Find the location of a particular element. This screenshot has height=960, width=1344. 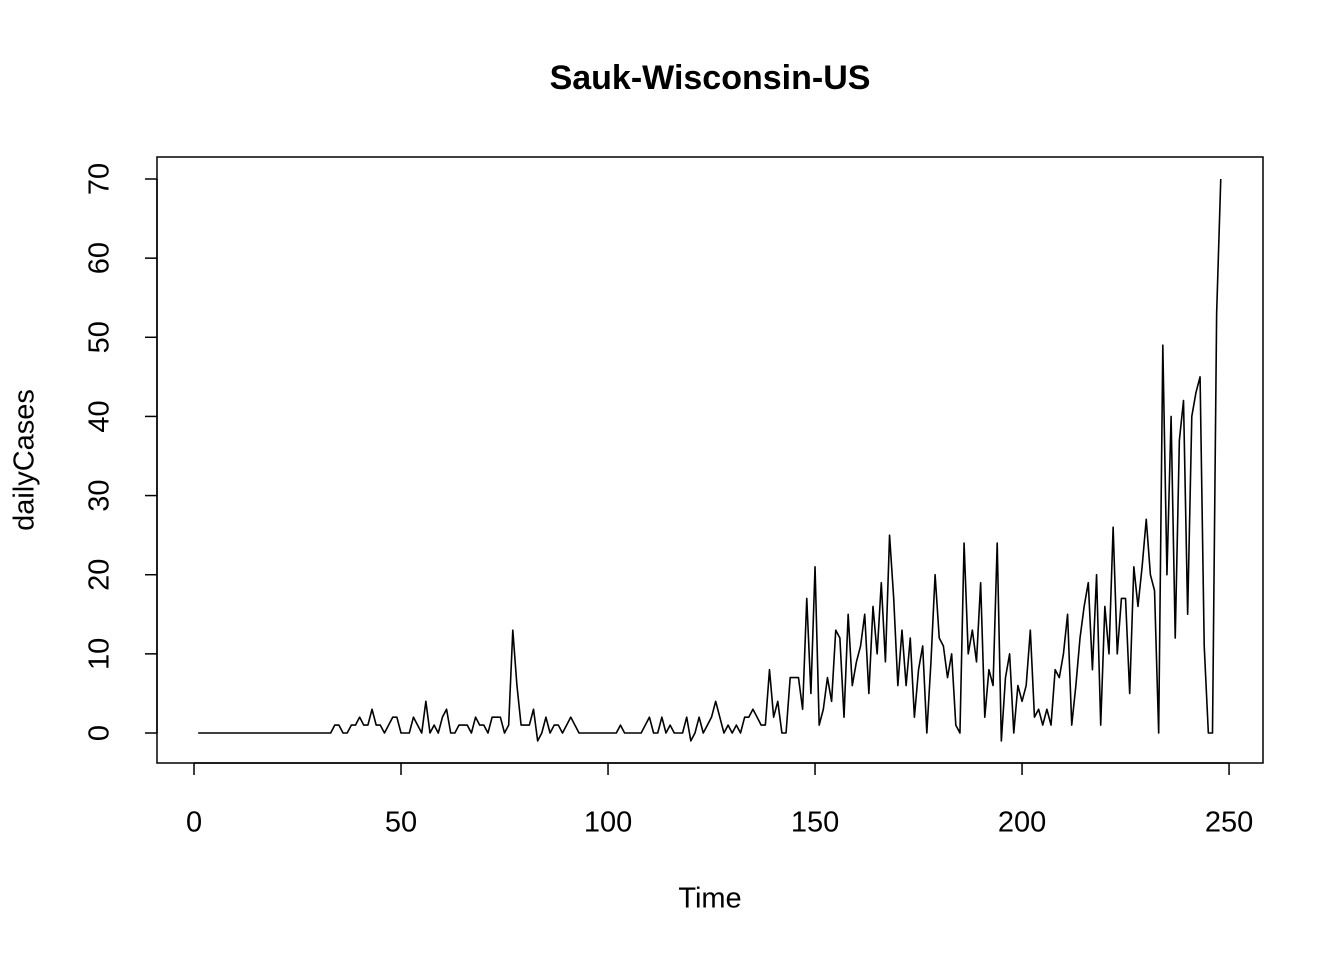

x-tick-label: 100 is located at coordinates (608, 823).